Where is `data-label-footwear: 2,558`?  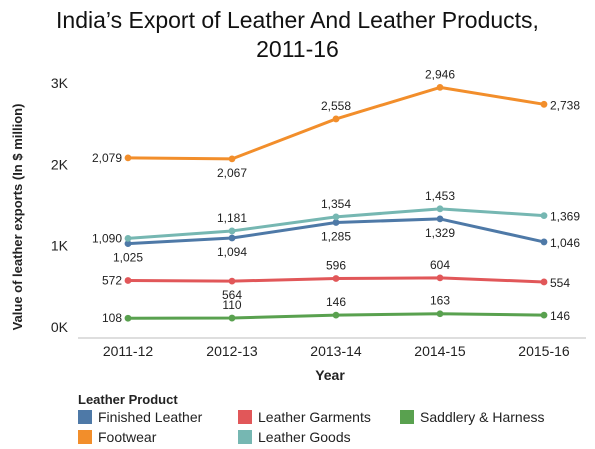 data-label-footwear: 2,558 is located at coordinates (336, 106).